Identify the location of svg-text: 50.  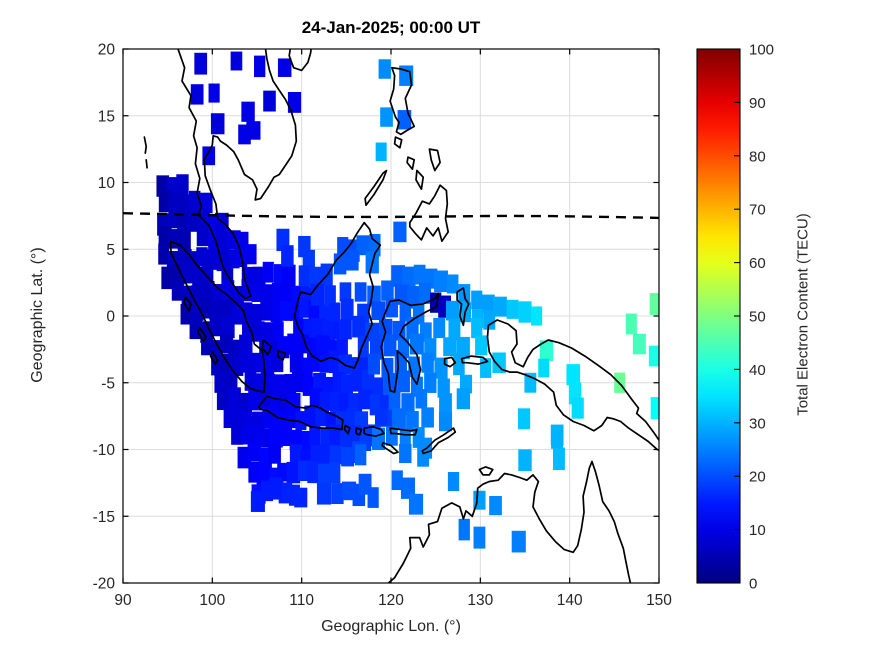
(757, 317).